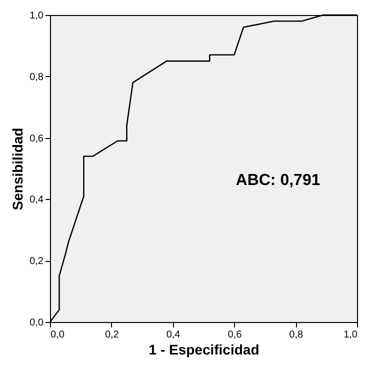 The image size is (372, 369). What do you see at coordinates (37, 77) in the screenshot?
I see `y-tick-label: 0,8` at bounding box center [37, 77].